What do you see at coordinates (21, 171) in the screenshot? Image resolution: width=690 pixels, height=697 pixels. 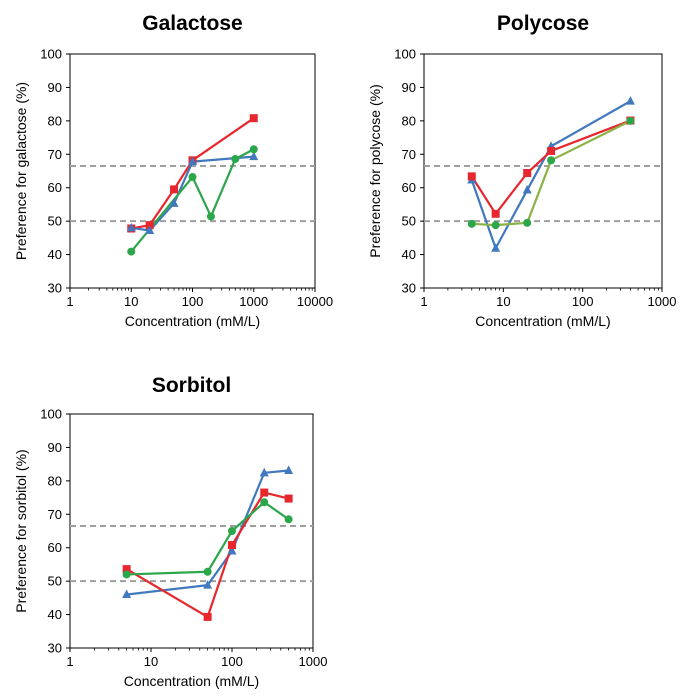 I see `y-axis-label: Preference for galactose (%)` at bounding box center [21, 171].